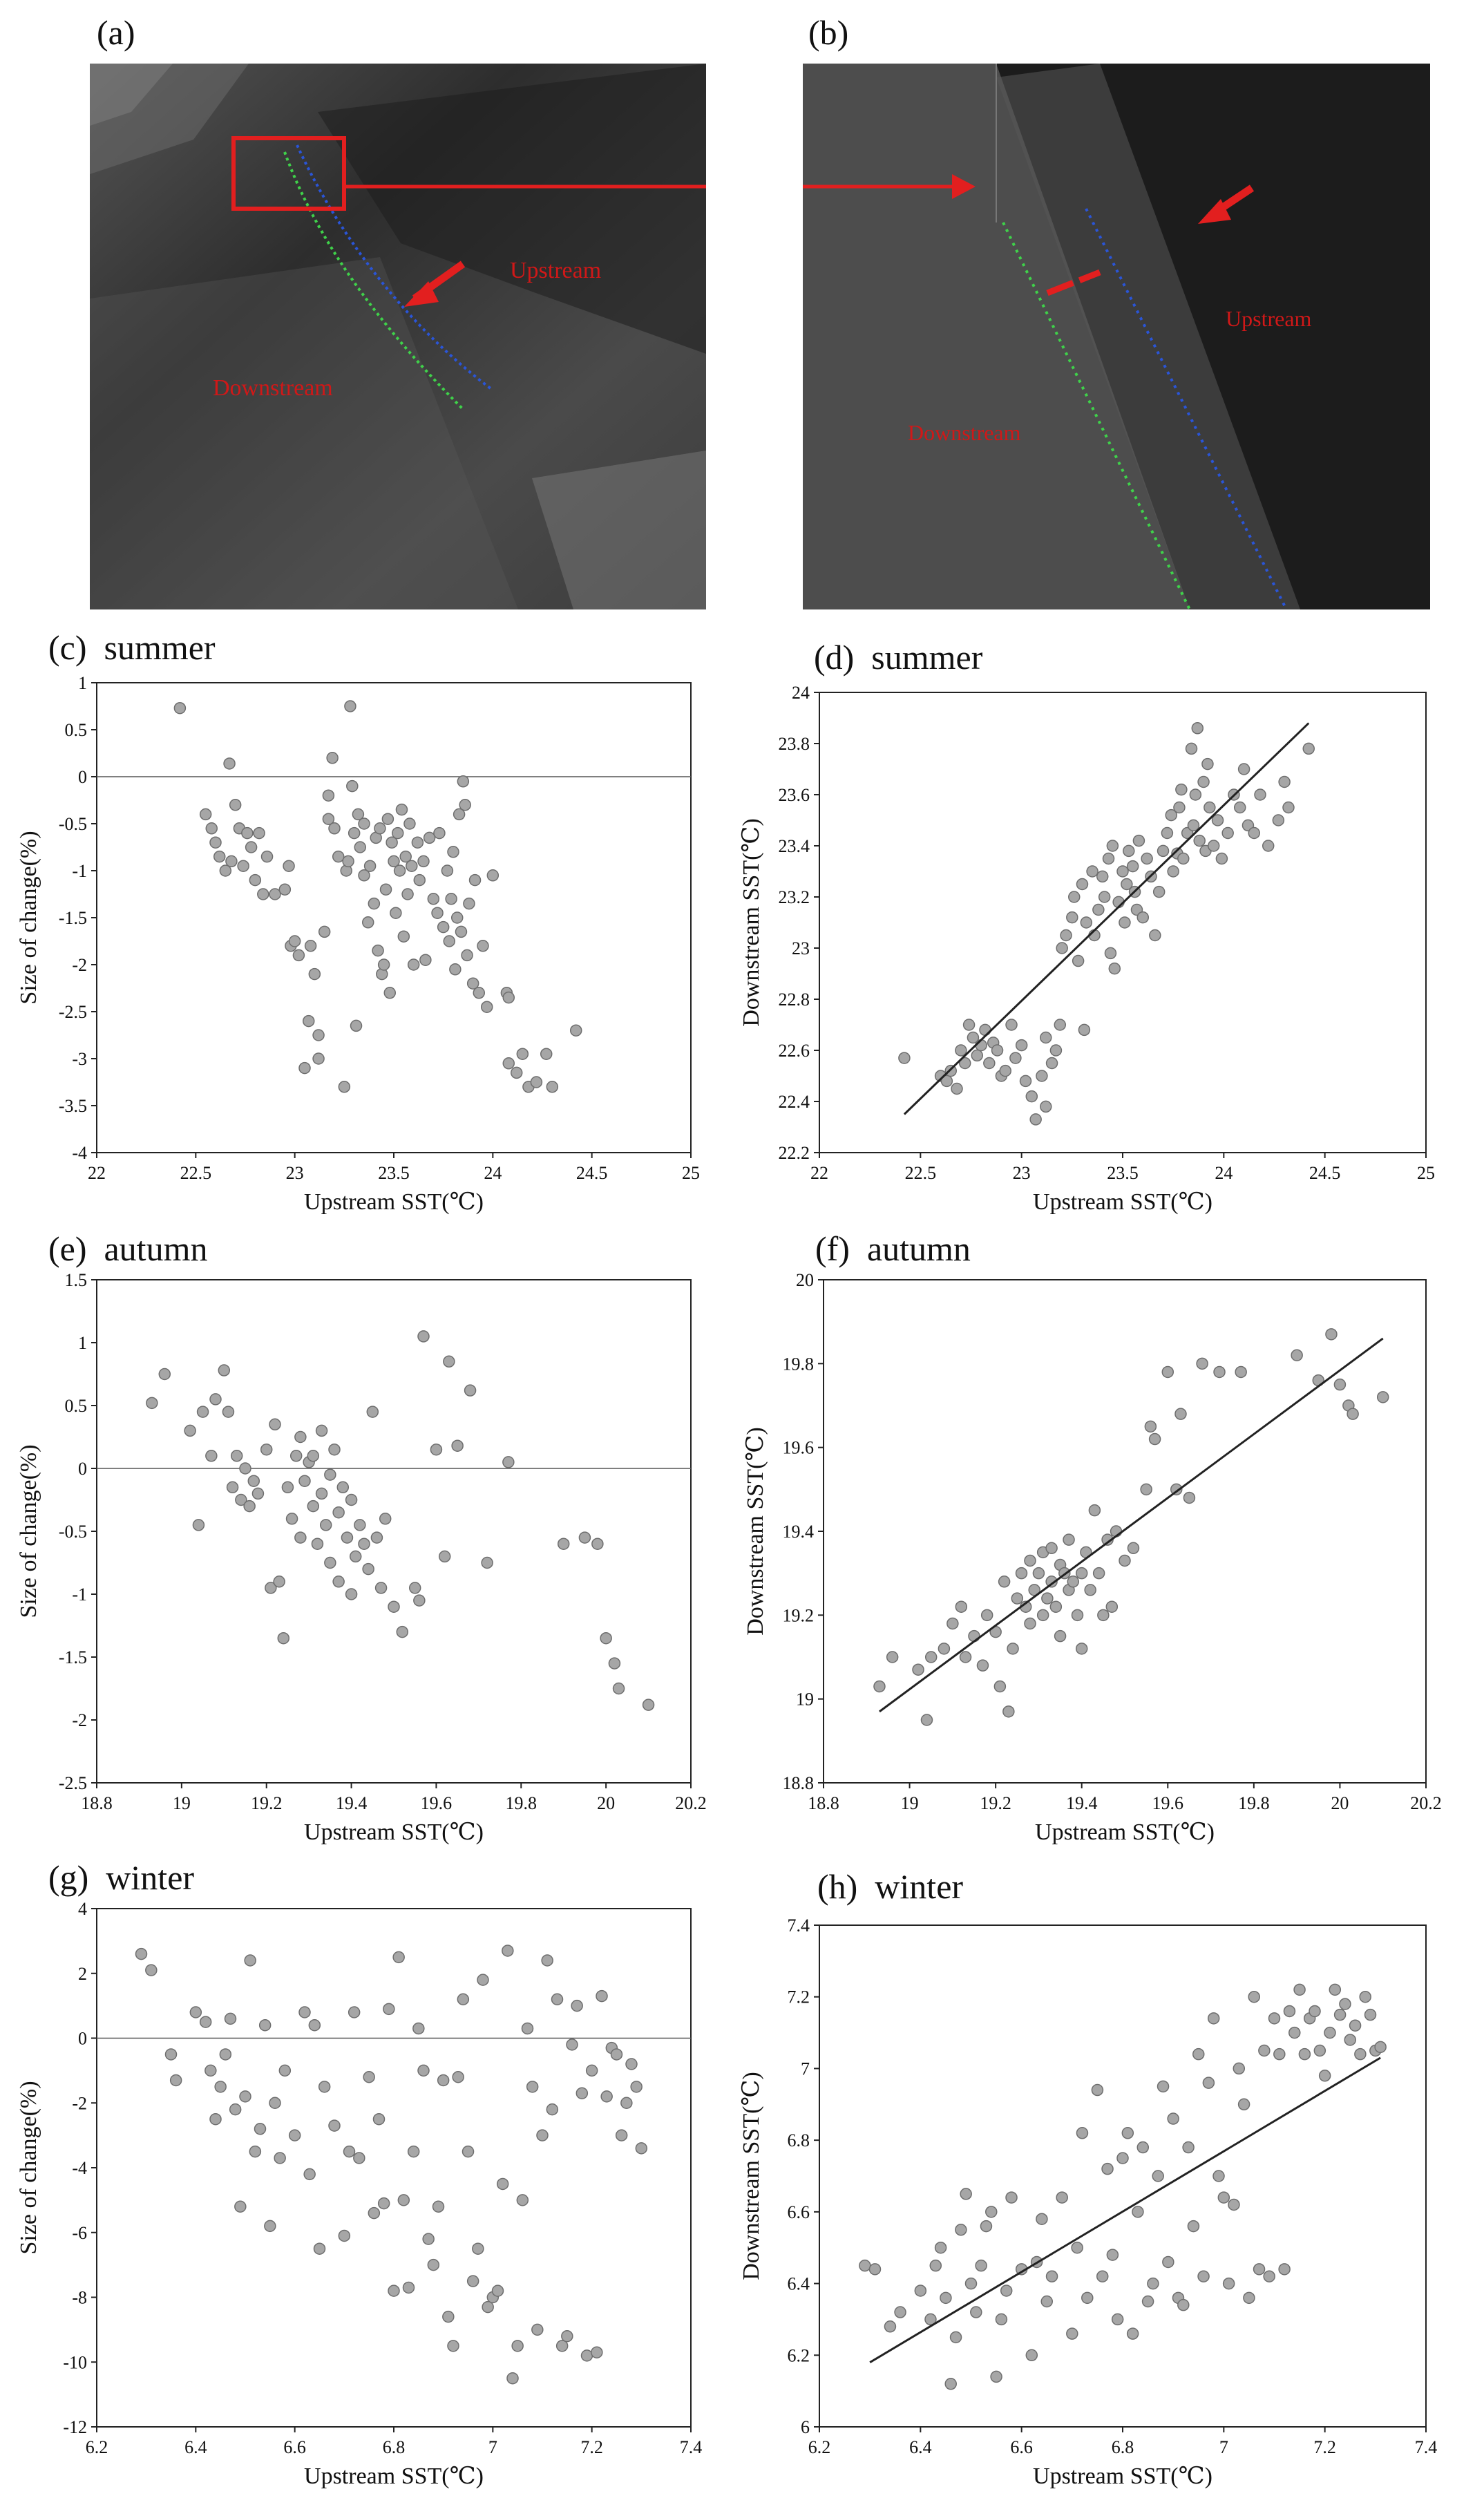 The height and width of the screenshot is (2516, 1484). What do you see at coordinates (79, 2103) in the screenshot?
I see `y-tick-label: -2` at bounding box center [79, 2103].